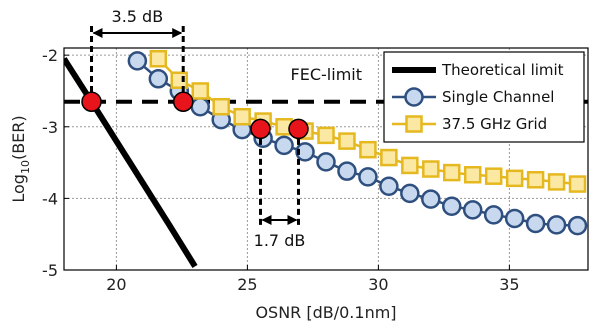  Describe the element at coordinates (116, 284) in the screenshot. I see `x-tick-label: 20` at that location.